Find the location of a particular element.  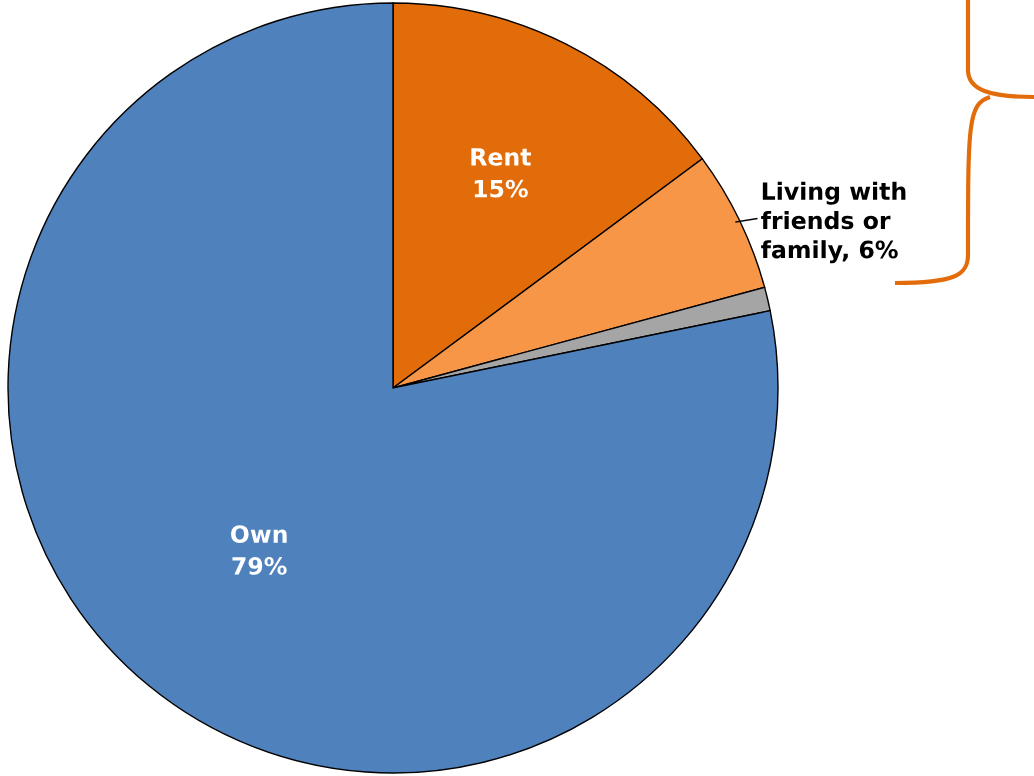

slice-label: Own is located at coordinates (258, 534).